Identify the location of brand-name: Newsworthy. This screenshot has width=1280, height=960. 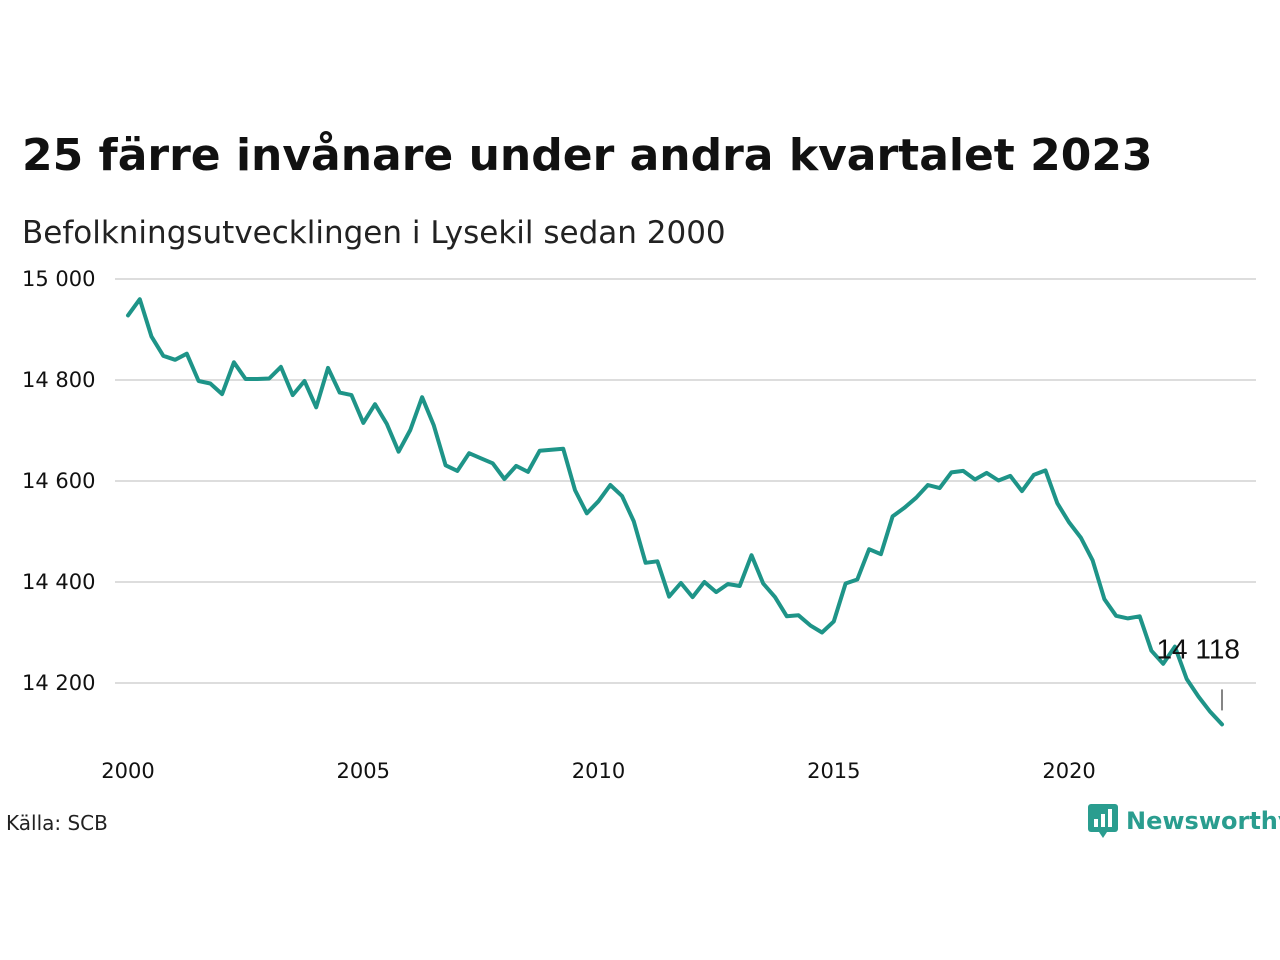
(1203, 821).